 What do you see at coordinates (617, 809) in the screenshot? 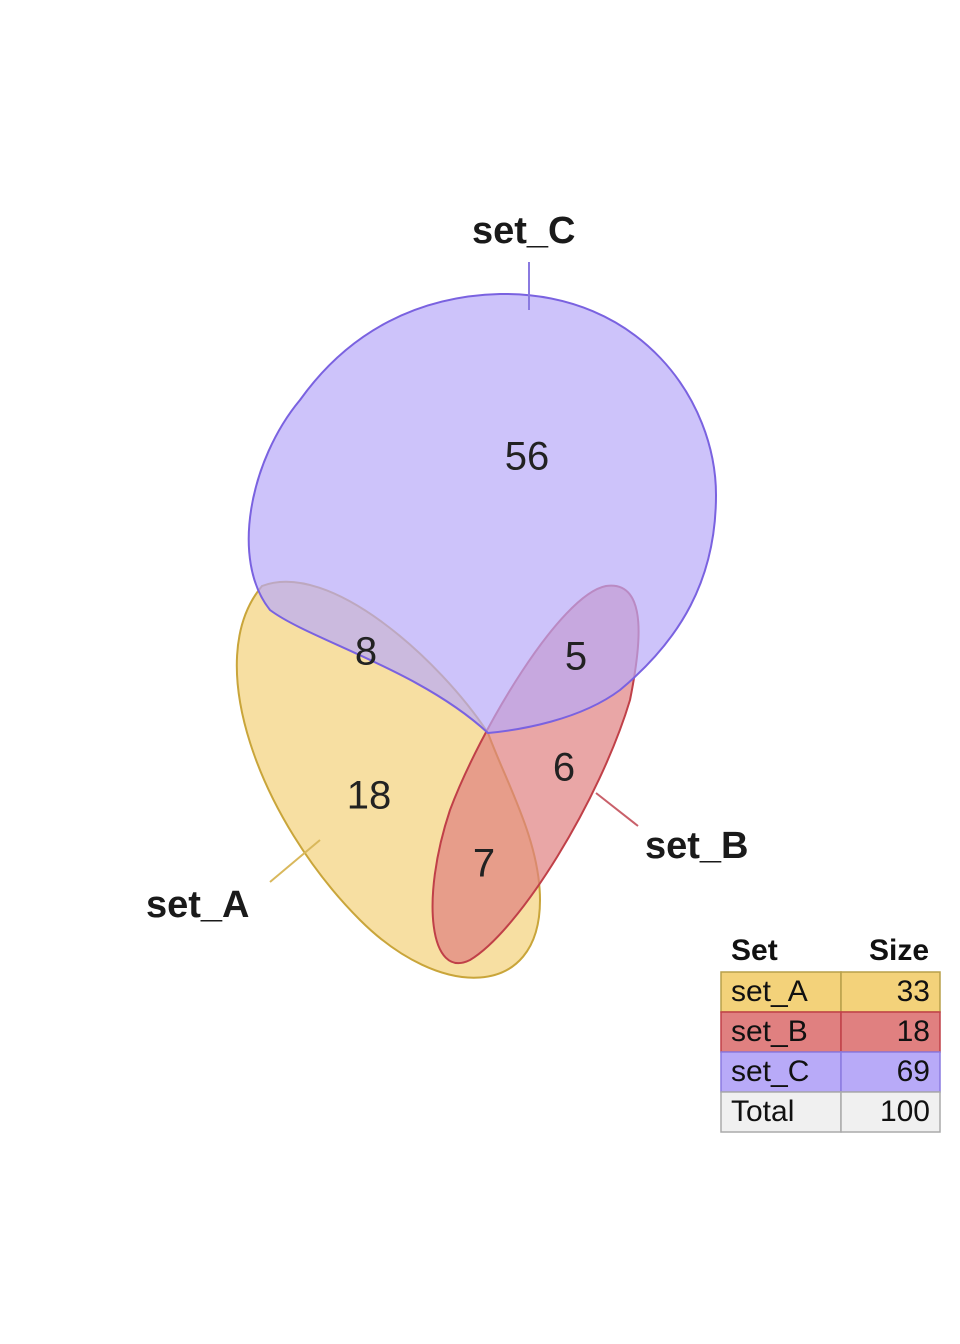
I see `set-b-leader-line` at bounding box center [617, 809].